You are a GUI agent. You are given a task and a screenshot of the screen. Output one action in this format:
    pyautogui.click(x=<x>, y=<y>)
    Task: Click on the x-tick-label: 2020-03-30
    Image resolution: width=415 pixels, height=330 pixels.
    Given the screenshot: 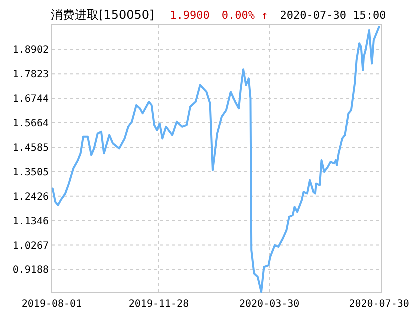 What is the action you would take?
    pyautogui.click(x=269, y=304)
    